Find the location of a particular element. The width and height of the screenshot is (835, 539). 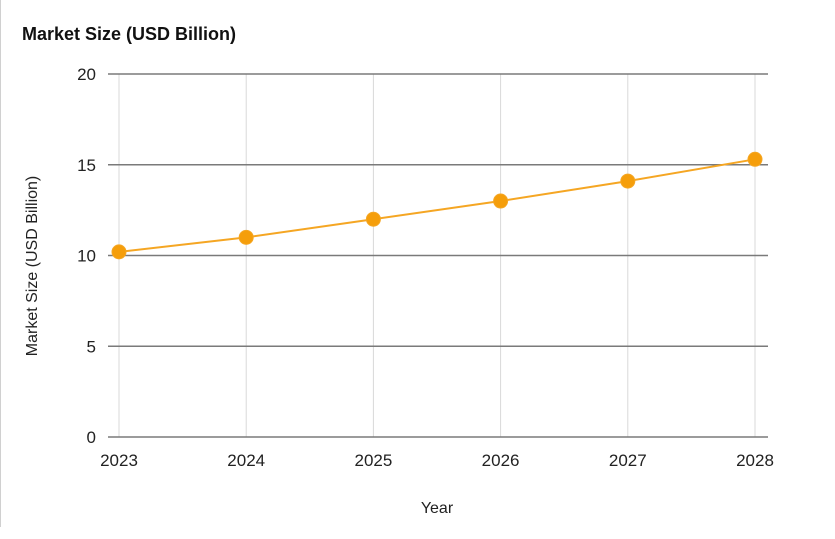

y-axis-label: Market Size (USD Billion) is located at coordinates (32, 266).